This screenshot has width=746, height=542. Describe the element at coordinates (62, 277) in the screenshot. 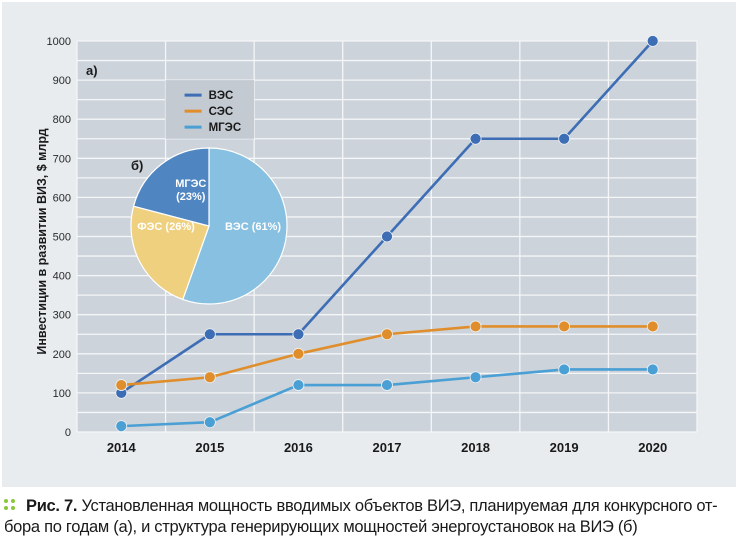

I see `y-tick-label: 400` at that location.